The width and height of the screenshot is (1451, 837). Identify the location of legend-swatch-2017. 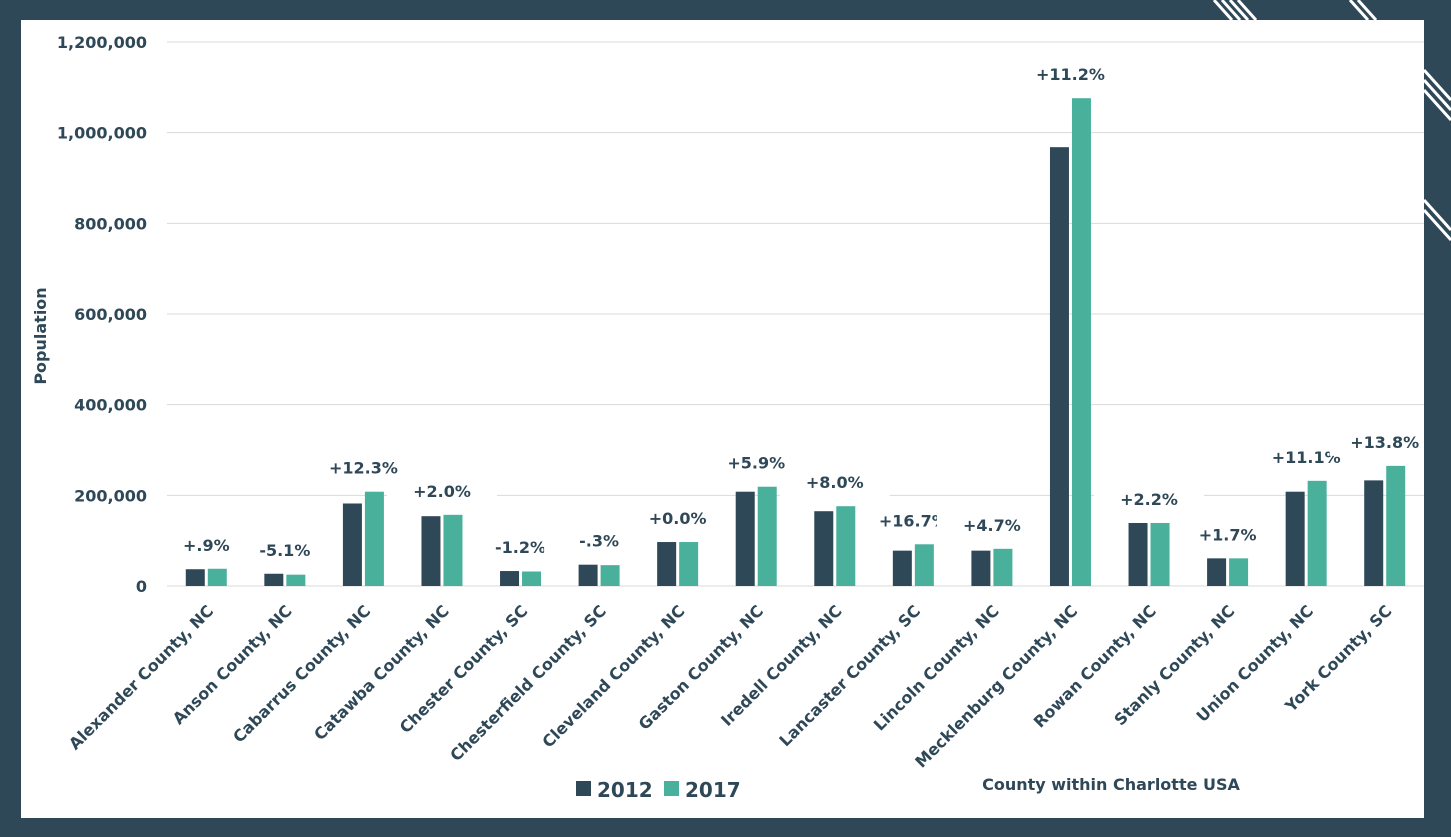
(671, 788).